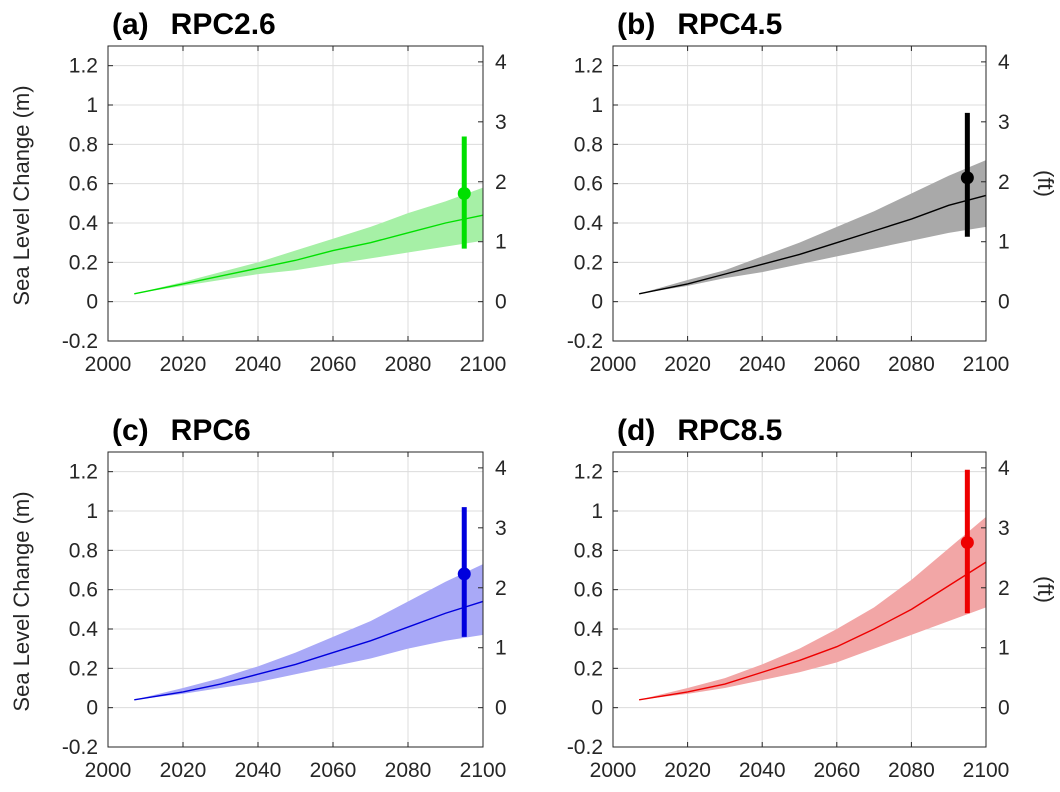  I want to click on panel-tag: (b), so click(636, 24).